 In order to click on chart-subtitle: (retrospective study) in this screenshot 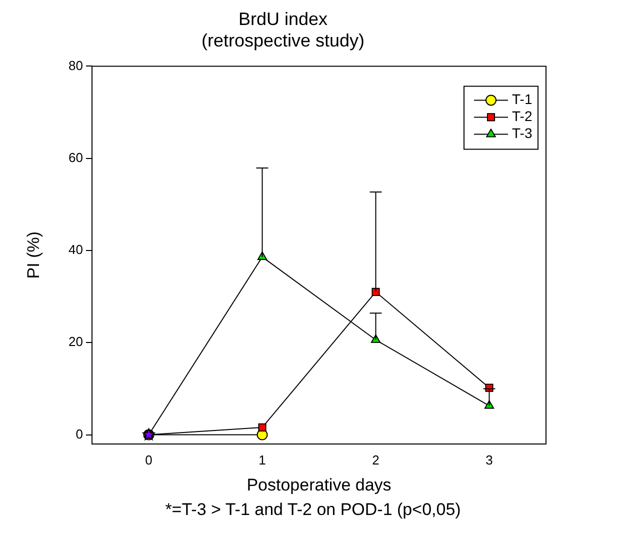, I will do `click(283, 40)`.